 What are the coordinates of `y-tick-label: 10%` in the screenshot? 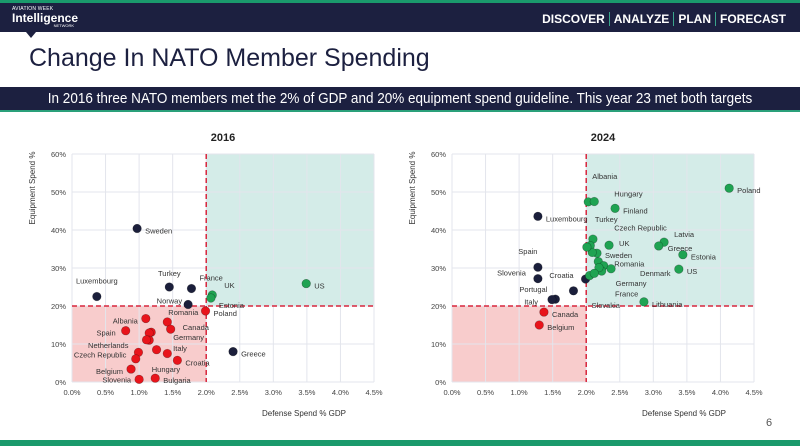 It's located at (438, 344).